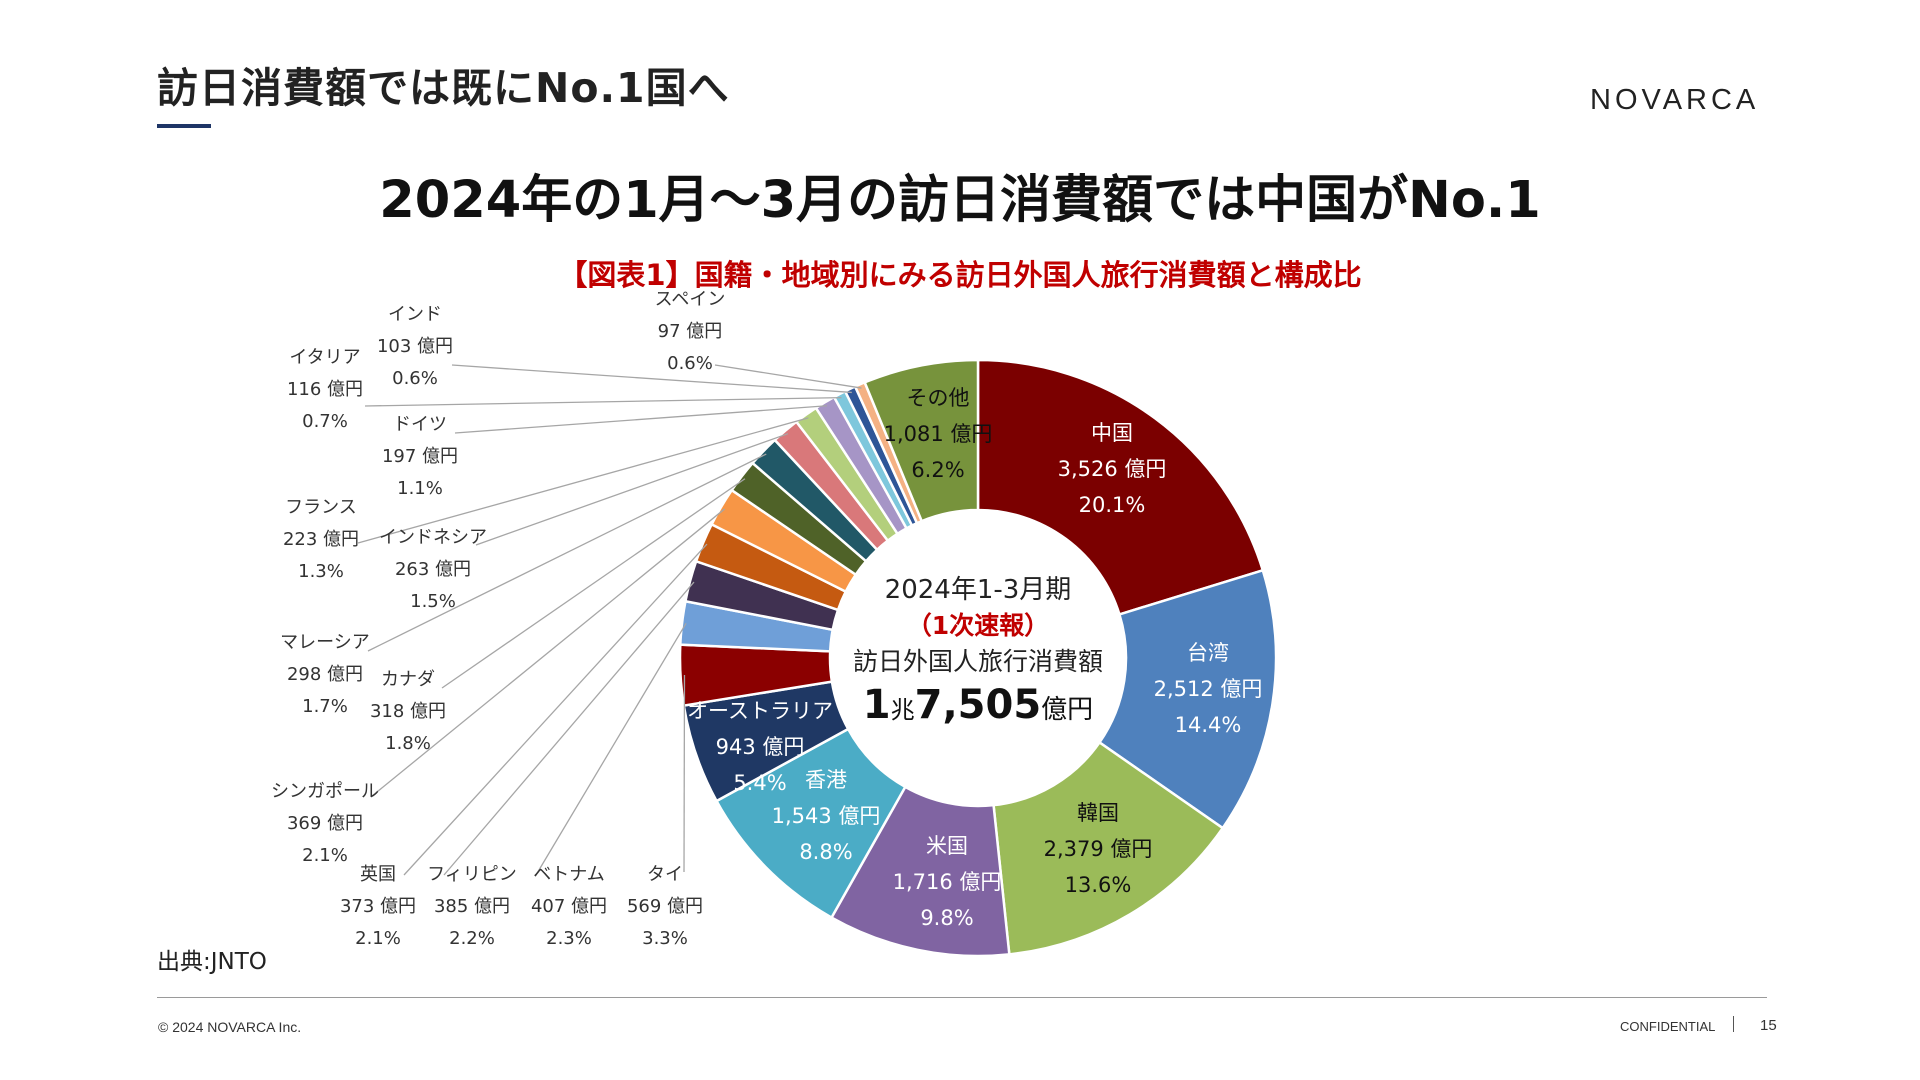 This screenshot has height=1080, width=1920. What do you see at coordinates (690, 363) in the screenshot?
I see `slice-18-percent: 0.6%` at bounding box center [690, 363].